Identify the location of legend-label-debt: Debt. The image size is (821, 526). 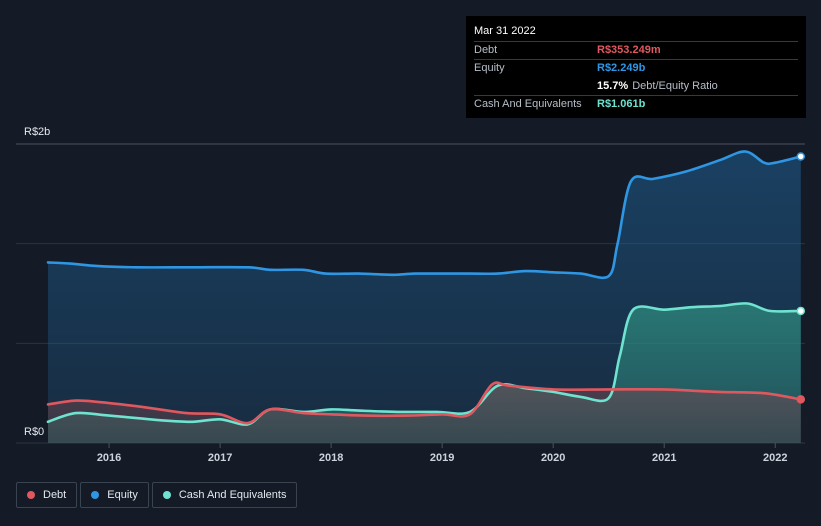
(55, 495).